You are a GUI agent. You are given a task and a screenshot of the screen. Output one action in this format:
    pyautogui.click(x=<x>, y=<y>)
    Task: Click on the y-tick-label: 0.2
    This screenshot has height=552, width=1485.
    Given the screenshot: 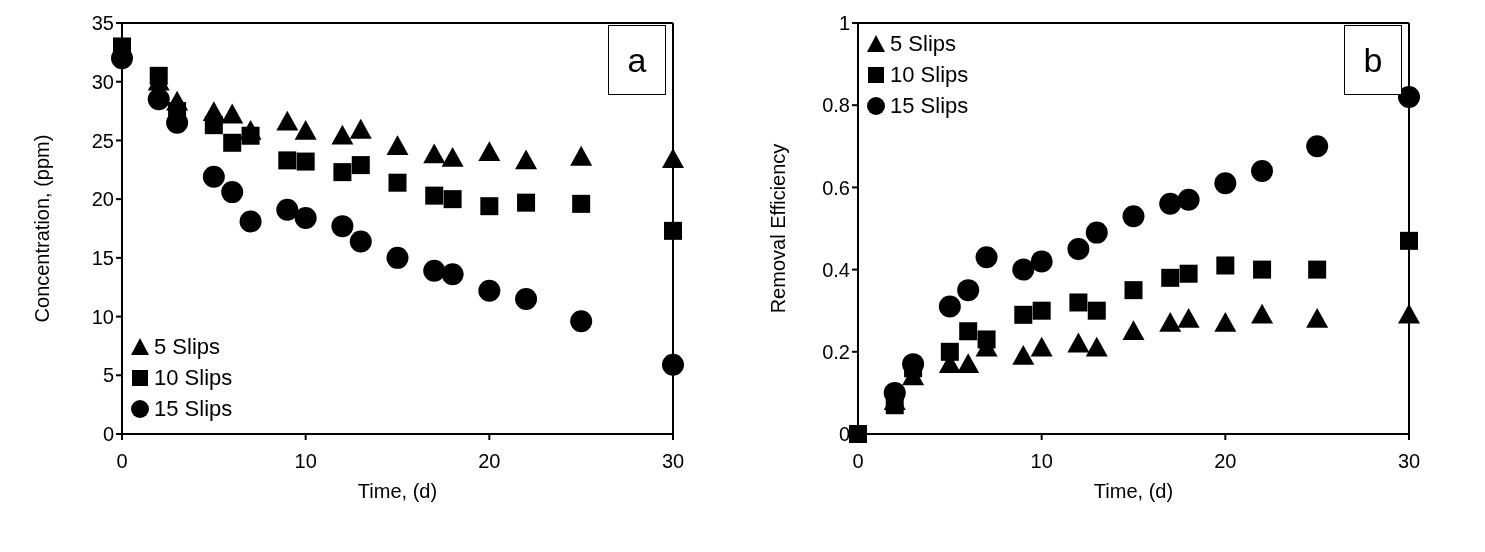 What is the action you would take?
    pyautogui.click(x=836, y=351)
    